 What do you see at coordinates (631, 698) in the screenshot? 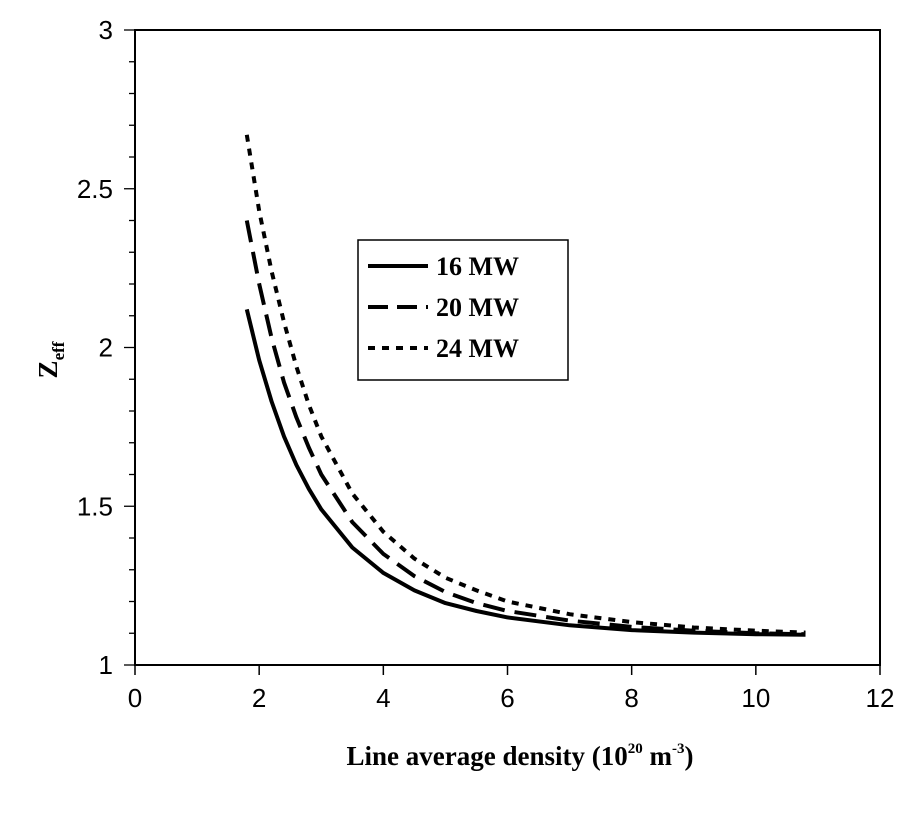
I see `x-tick-label: 8` at bounding box center [631, 698].